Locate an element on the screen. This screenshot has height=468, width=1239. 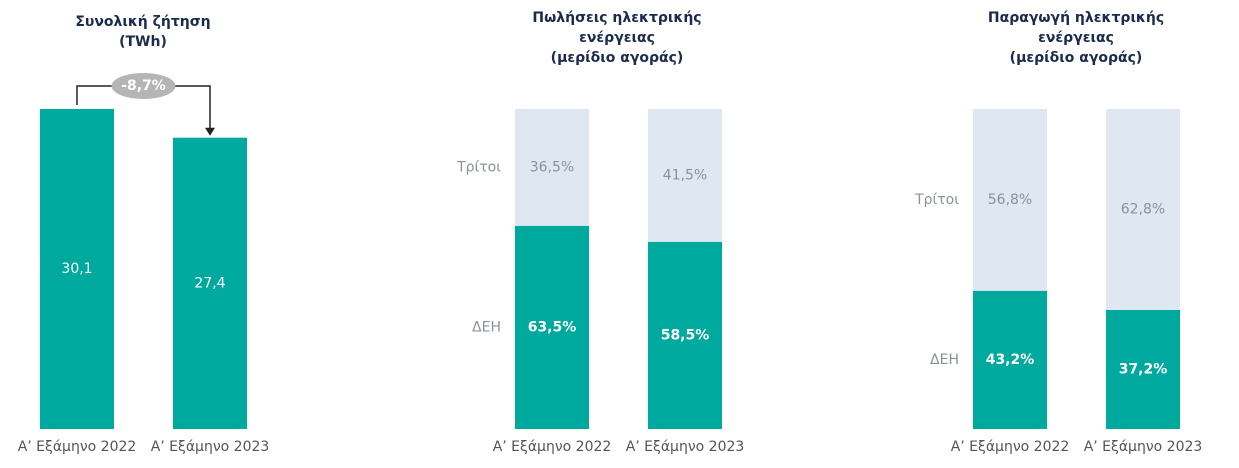
annotation-badge is located at coordinates (143, 86).